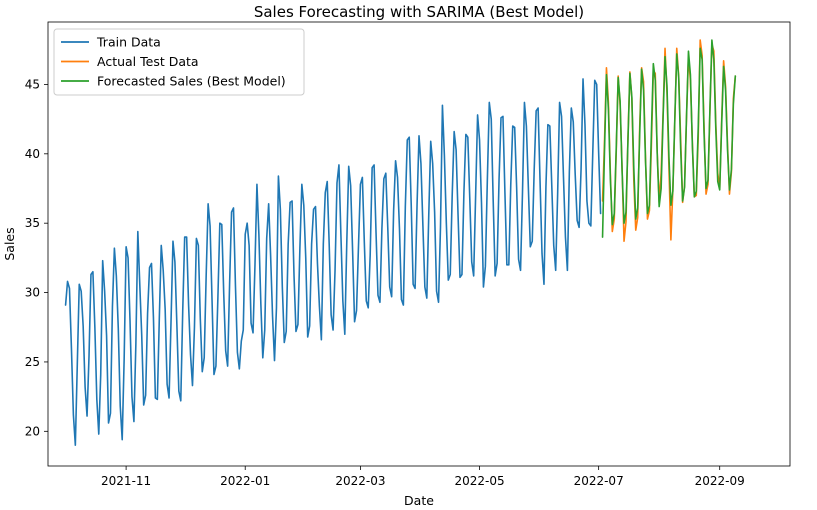  Describe the element at coordinates (720, 481) in the screenshot. I see `x-tick-label: 2022-09` at that location.